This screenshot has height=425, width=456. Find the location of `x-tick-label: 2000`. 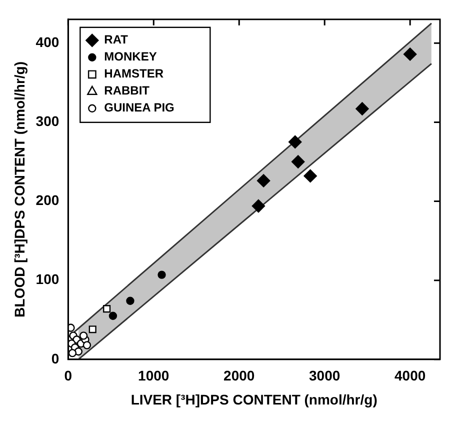

x-tick-label: 2000 is located at coordinates (239, 376).